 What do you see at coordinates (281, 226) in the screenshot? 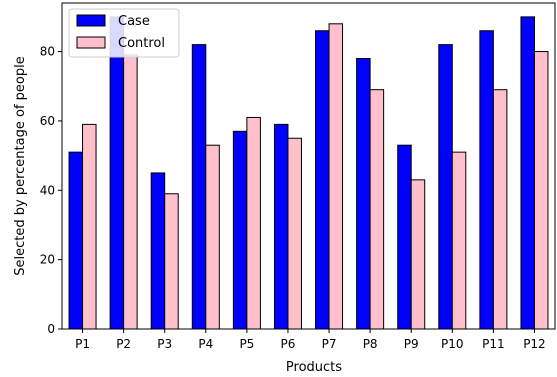
I see `bar-case-p6` at bounding box center [281, 226].